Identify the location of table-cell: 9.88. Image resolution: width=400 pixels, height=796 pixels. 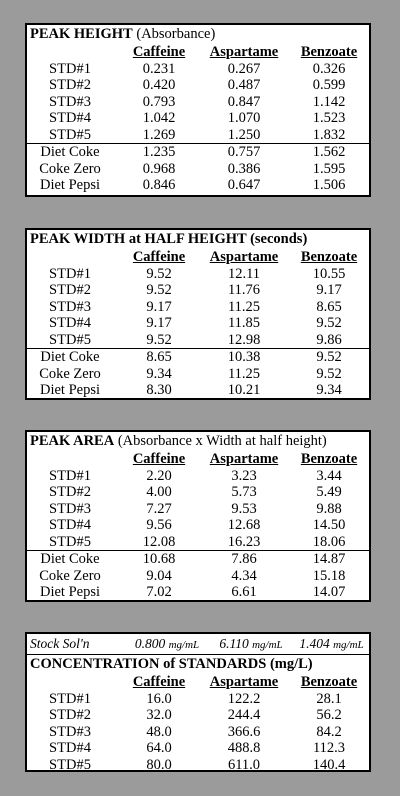
(329, 508).